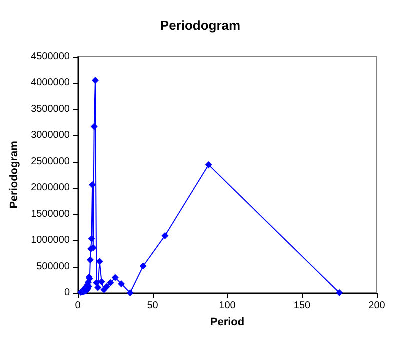  Describe the element at coordinates (50, 162) in the screenshot. I see `y-tick-label: 2500000` at that location.